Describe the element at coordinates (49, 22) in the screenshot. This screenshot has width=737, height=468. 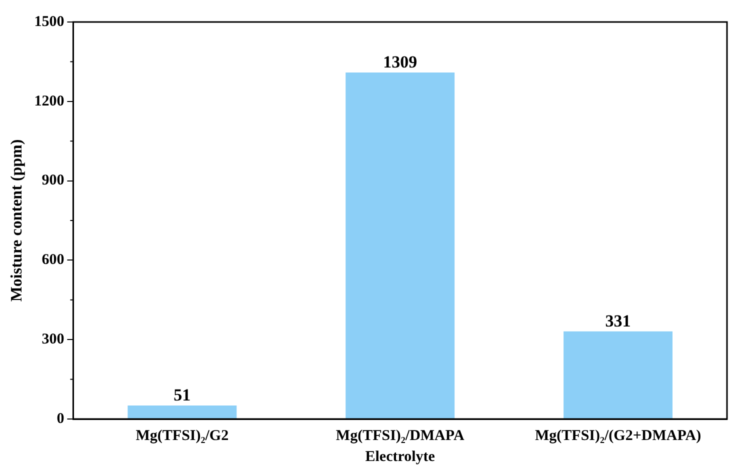
I see `y-tick-label: 1500` at that location.